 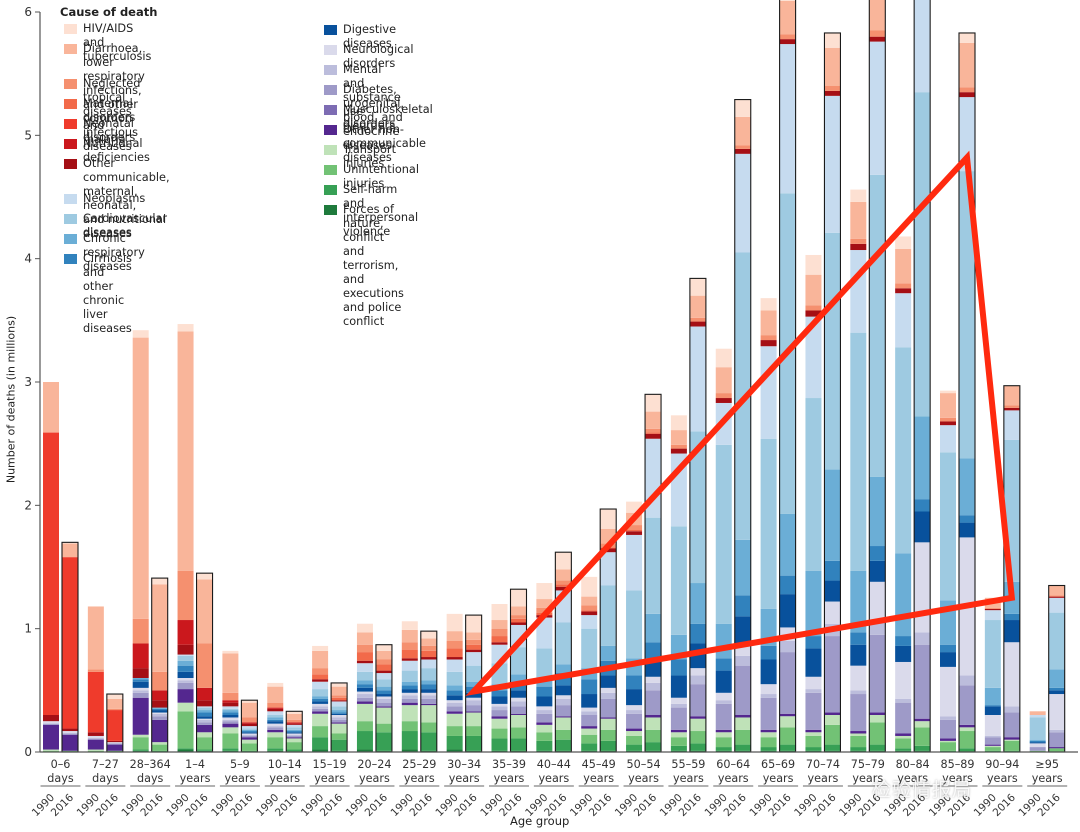 What do you see at coordinates (150, 778) in the screenshot?
I see `x-tick-label: days` at bounding box center [150, 778].